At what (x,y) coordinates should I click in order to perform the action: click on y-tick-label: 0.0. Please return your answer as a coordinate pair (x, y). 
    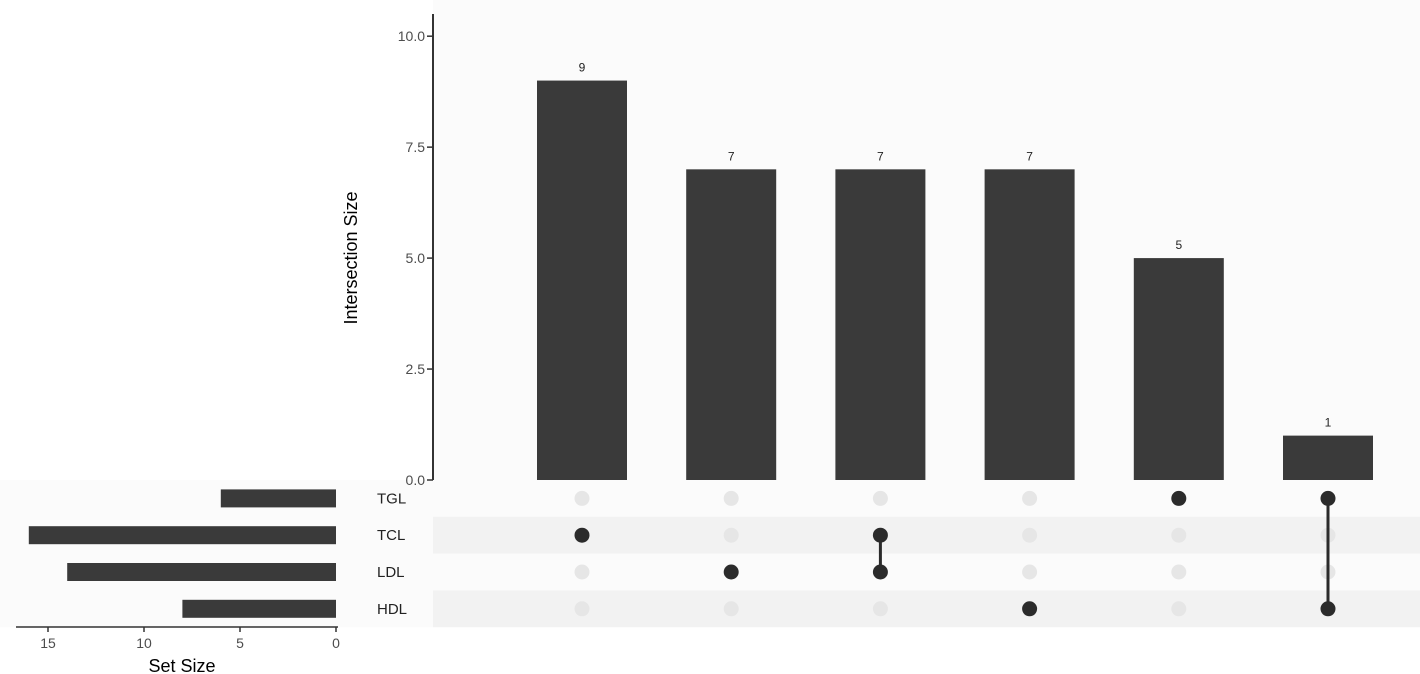
    Looking at the image, I should click on (416, 480).